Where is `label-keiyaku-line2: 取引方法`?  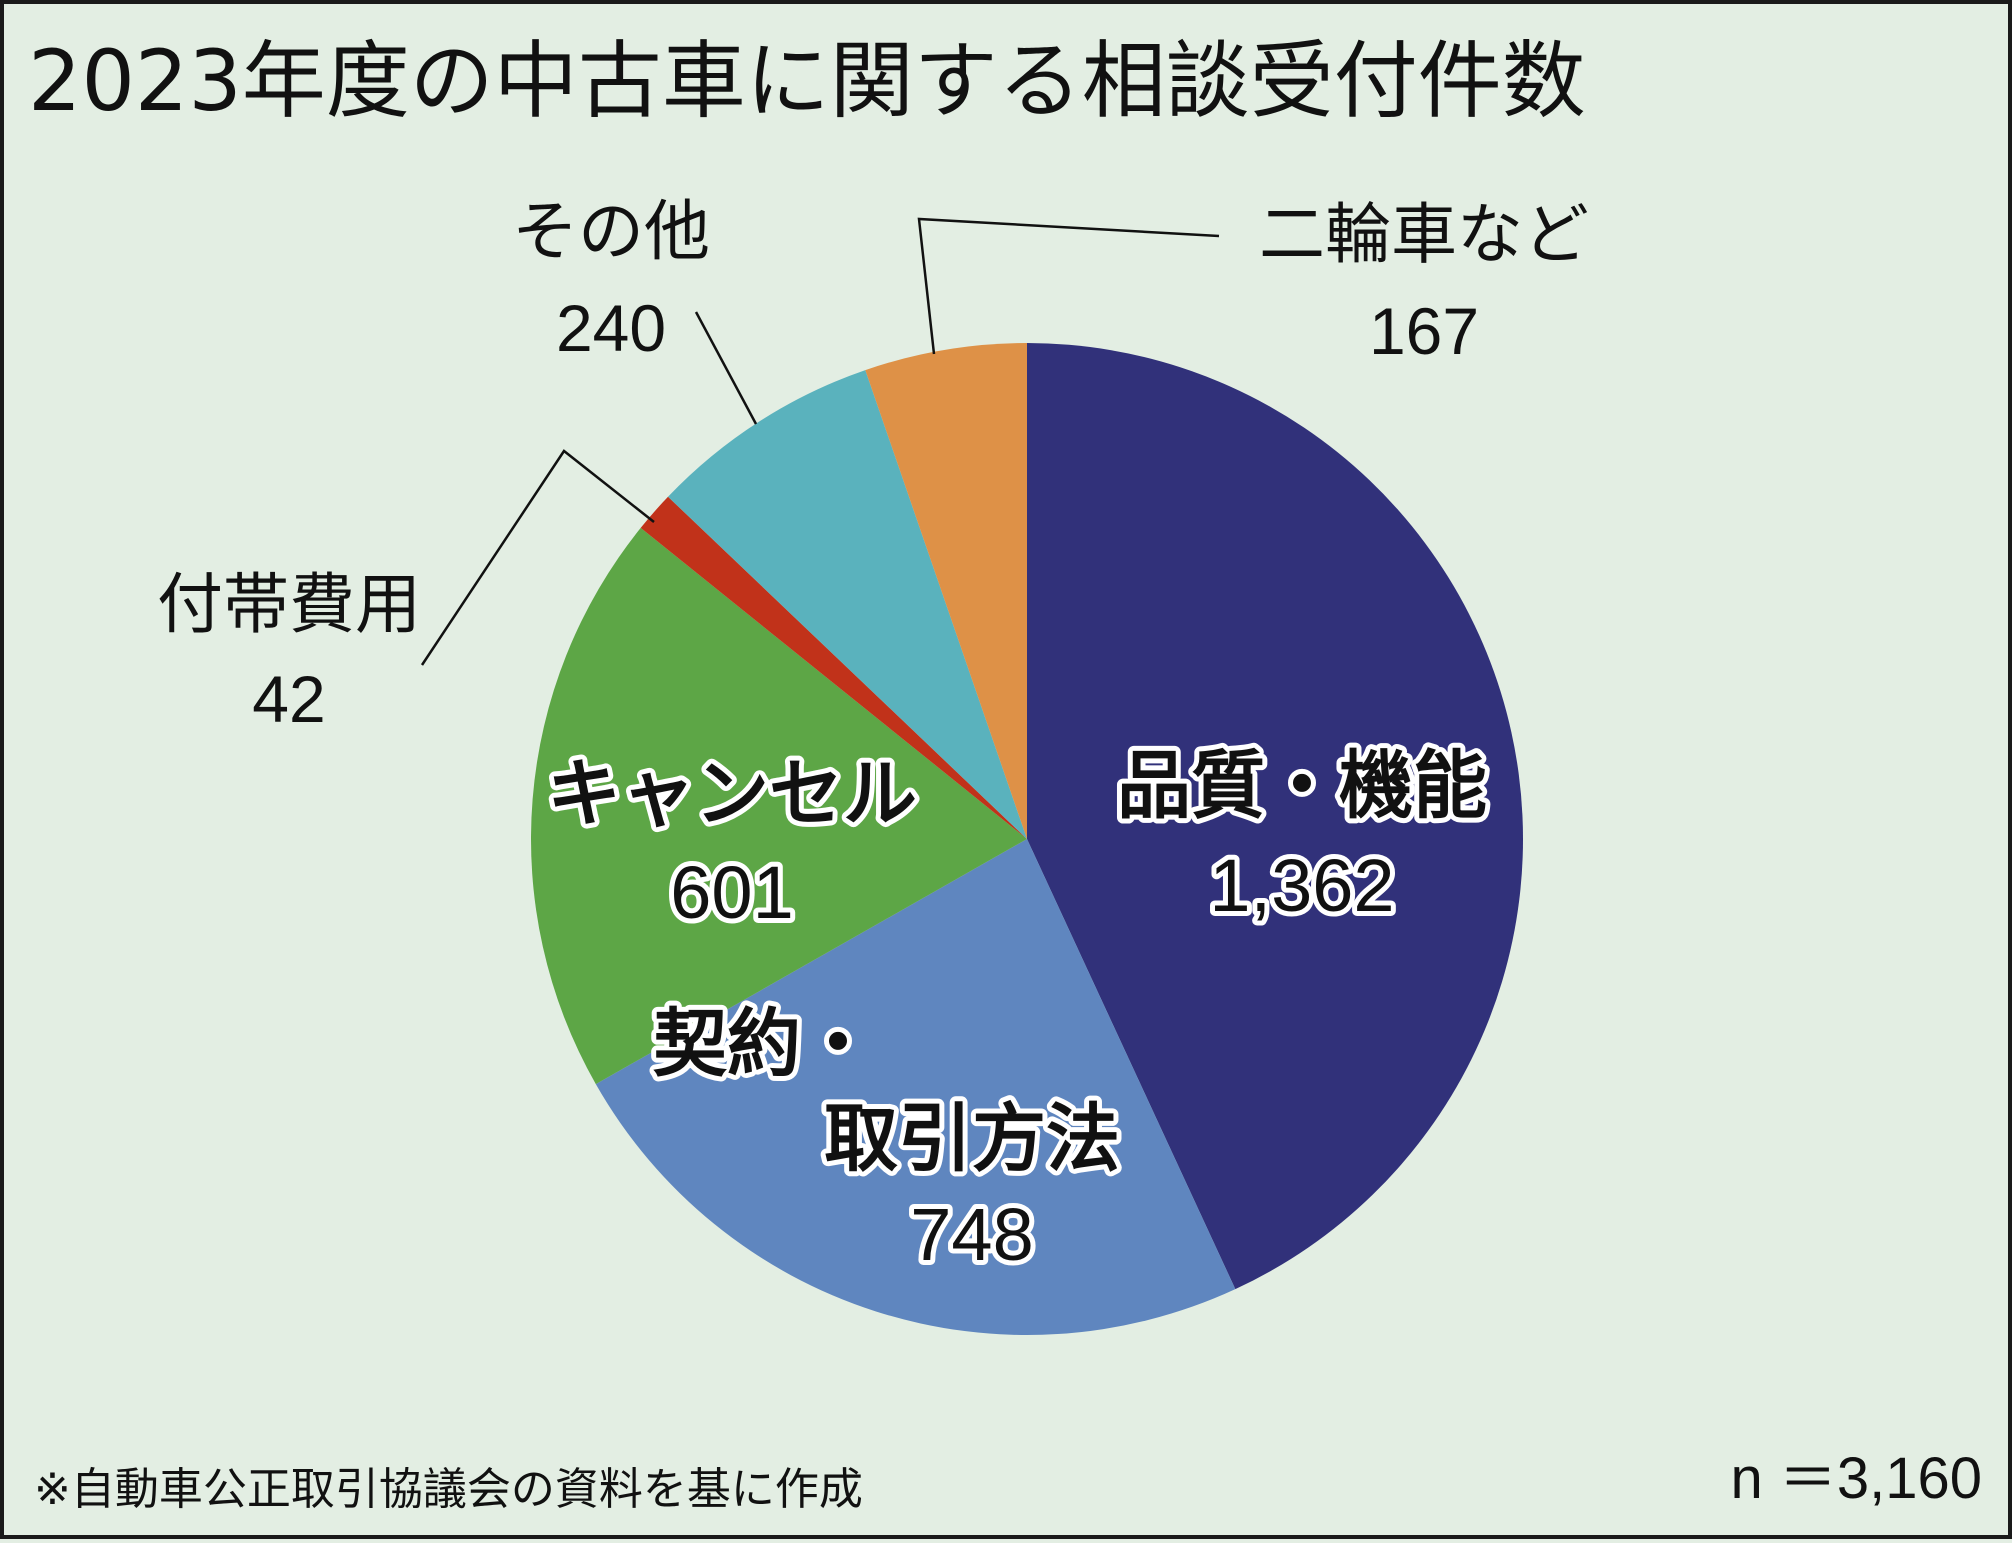 label-keiyaku-line2: 取引方法 is located at coordinates (972, 1139).